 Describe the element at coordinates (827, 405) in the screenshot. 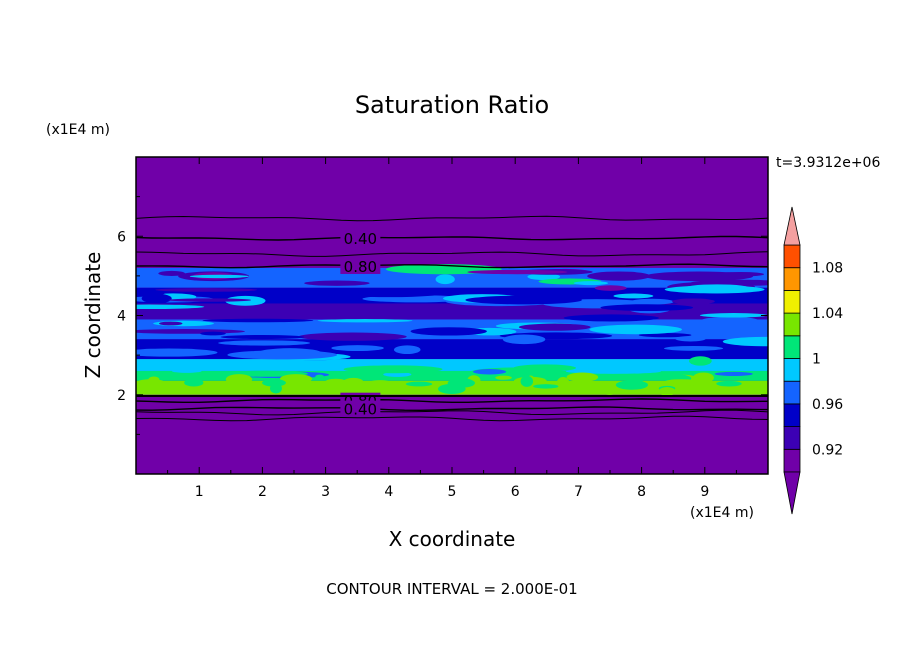

I see `colorbar-tick-label: 0.96` at that location.